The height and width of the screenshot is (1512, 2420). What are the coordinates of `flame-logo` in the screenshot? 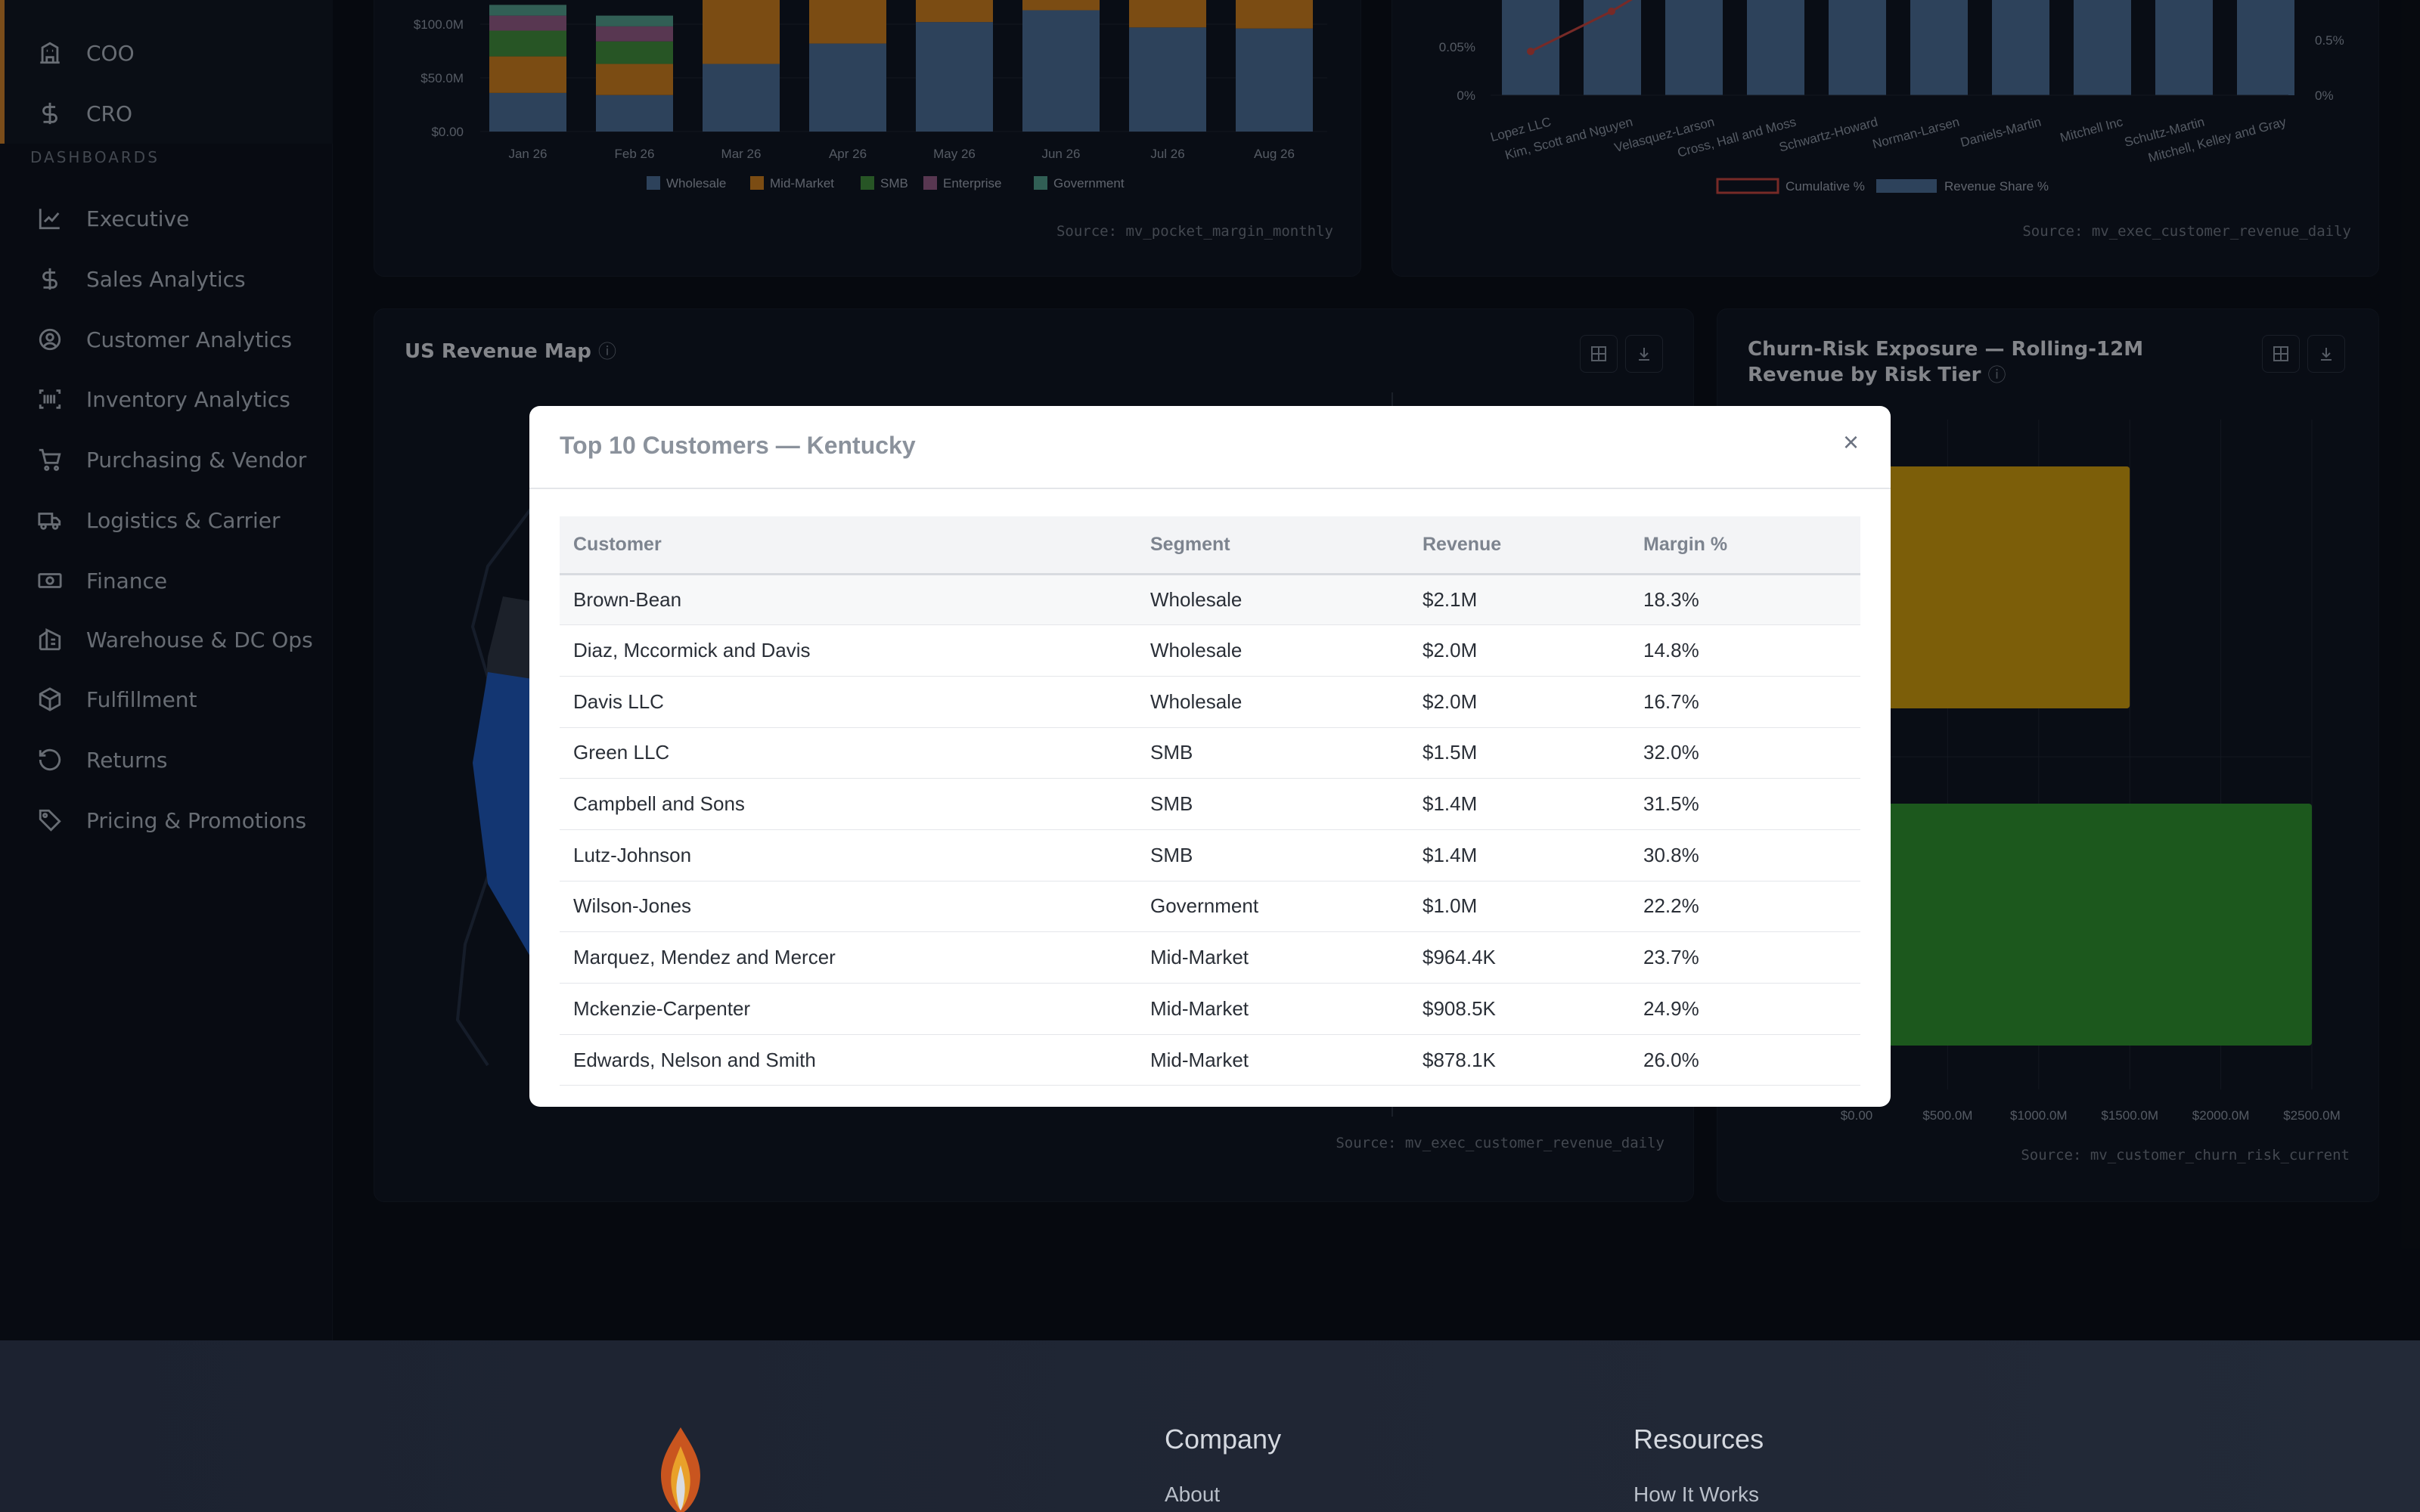 It's located at (680, 1469).